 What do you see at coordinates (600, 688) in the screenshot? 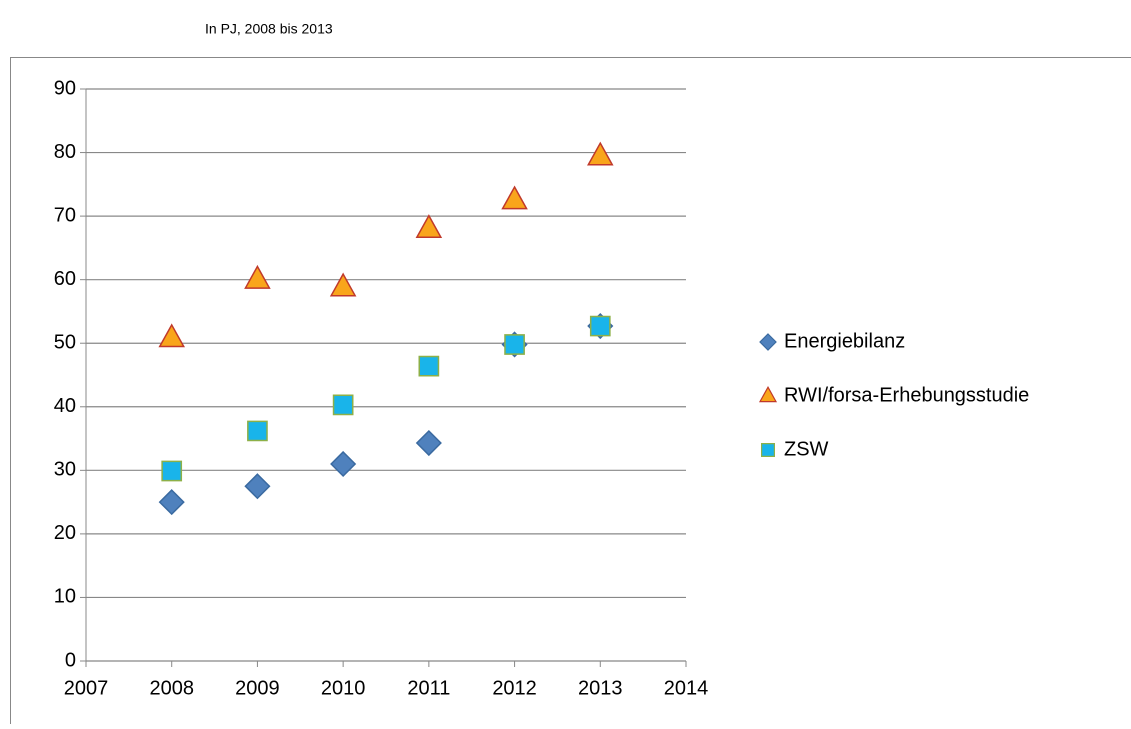
I see `x-tick-label: 2013` at bounding box center [600, 688].